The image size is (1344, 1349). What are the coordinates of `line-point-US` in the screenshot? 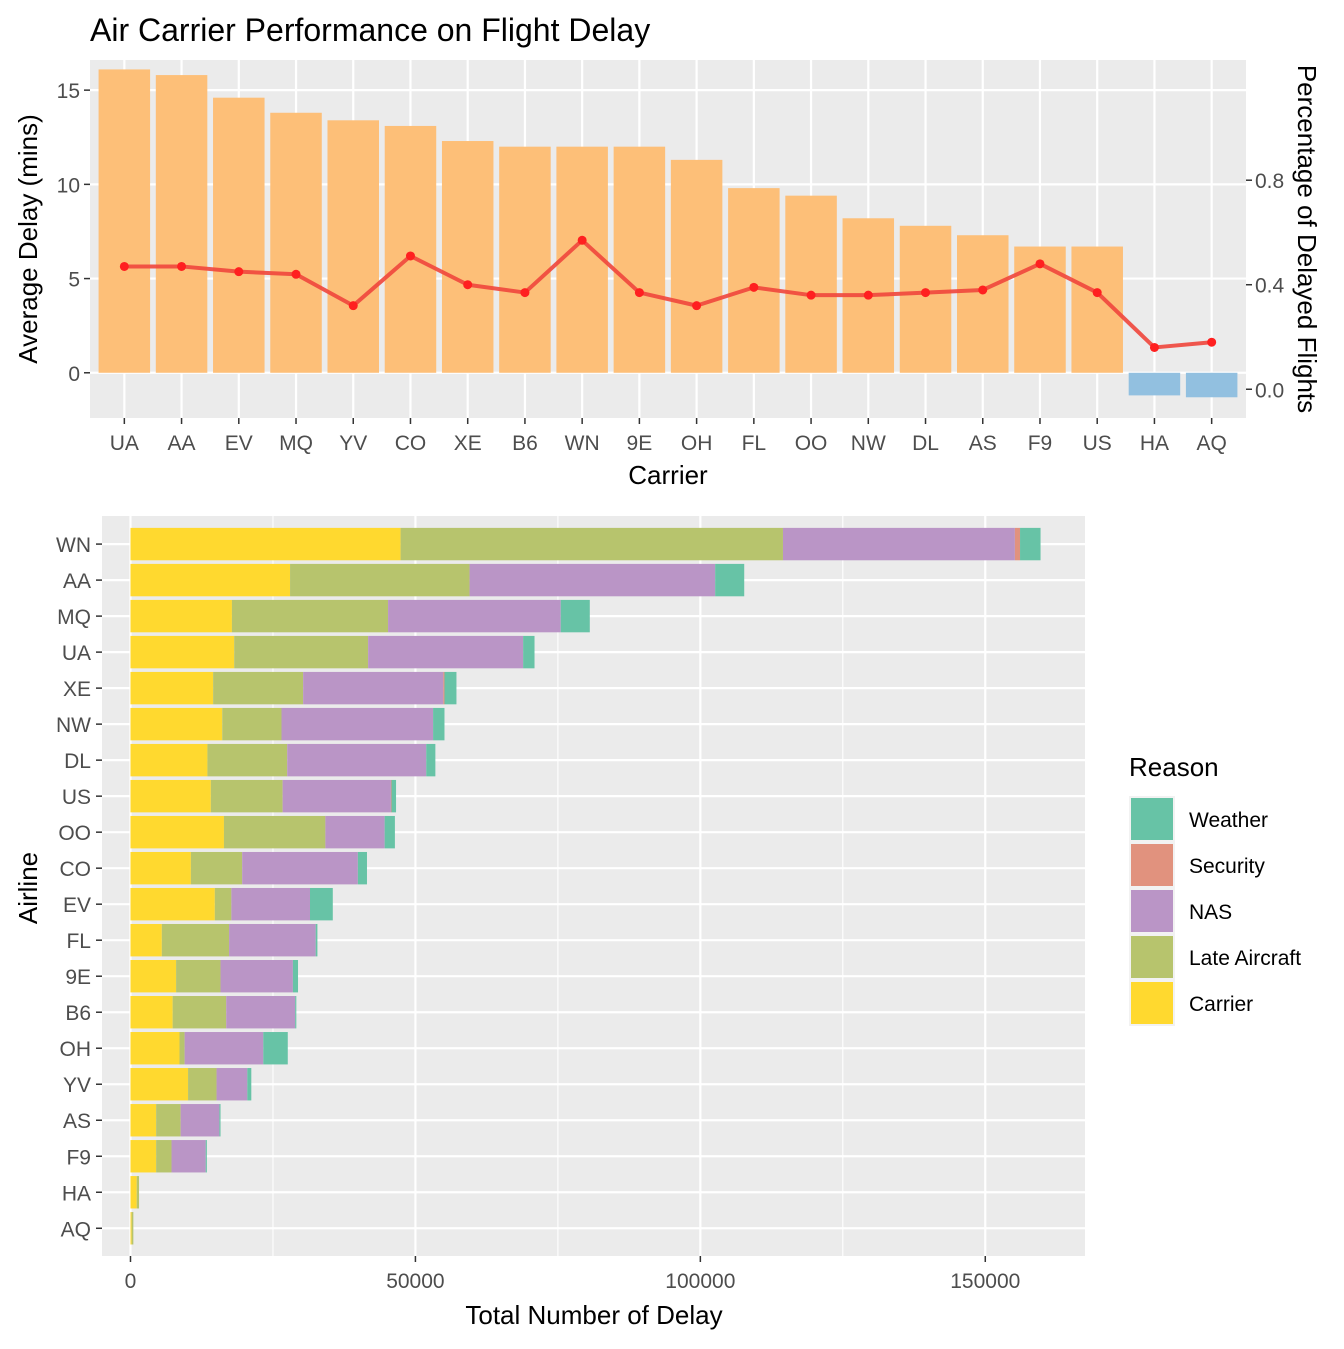 It's located at (1097, 293).